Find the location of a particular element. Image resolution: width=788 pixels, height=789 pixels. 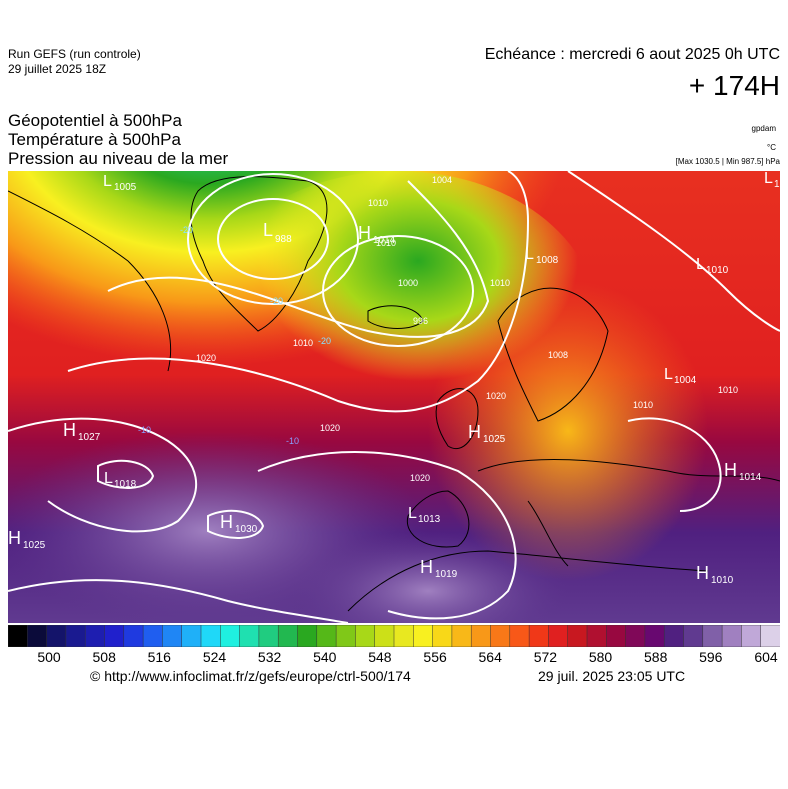

pressure-center-value: 1030 is located at coordinates (246, 529).